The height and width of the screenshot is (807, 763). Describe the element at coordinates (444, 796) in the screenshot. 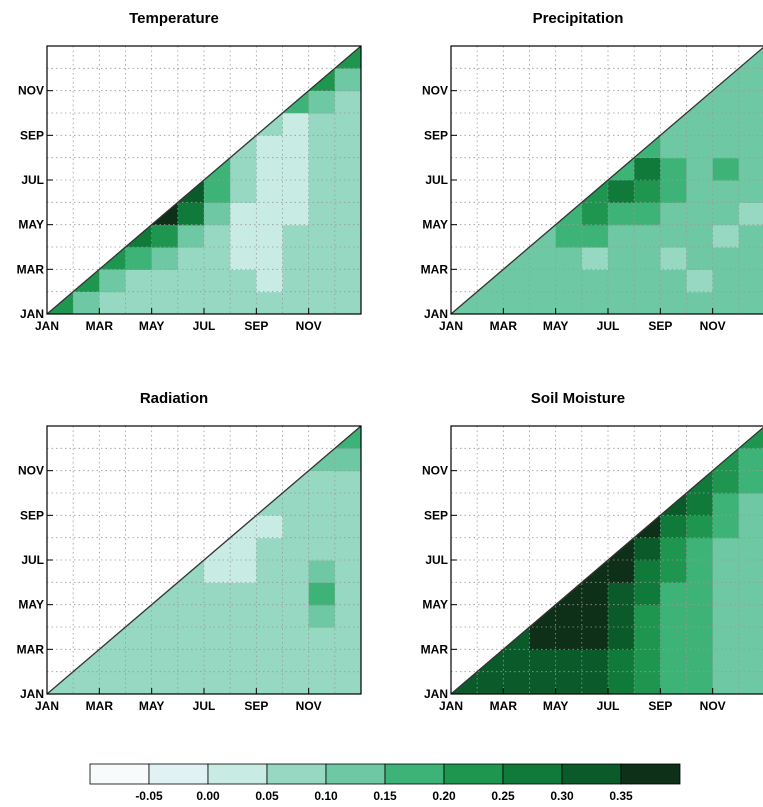

I see `colorbar-tick-label: 0.20` at that location.